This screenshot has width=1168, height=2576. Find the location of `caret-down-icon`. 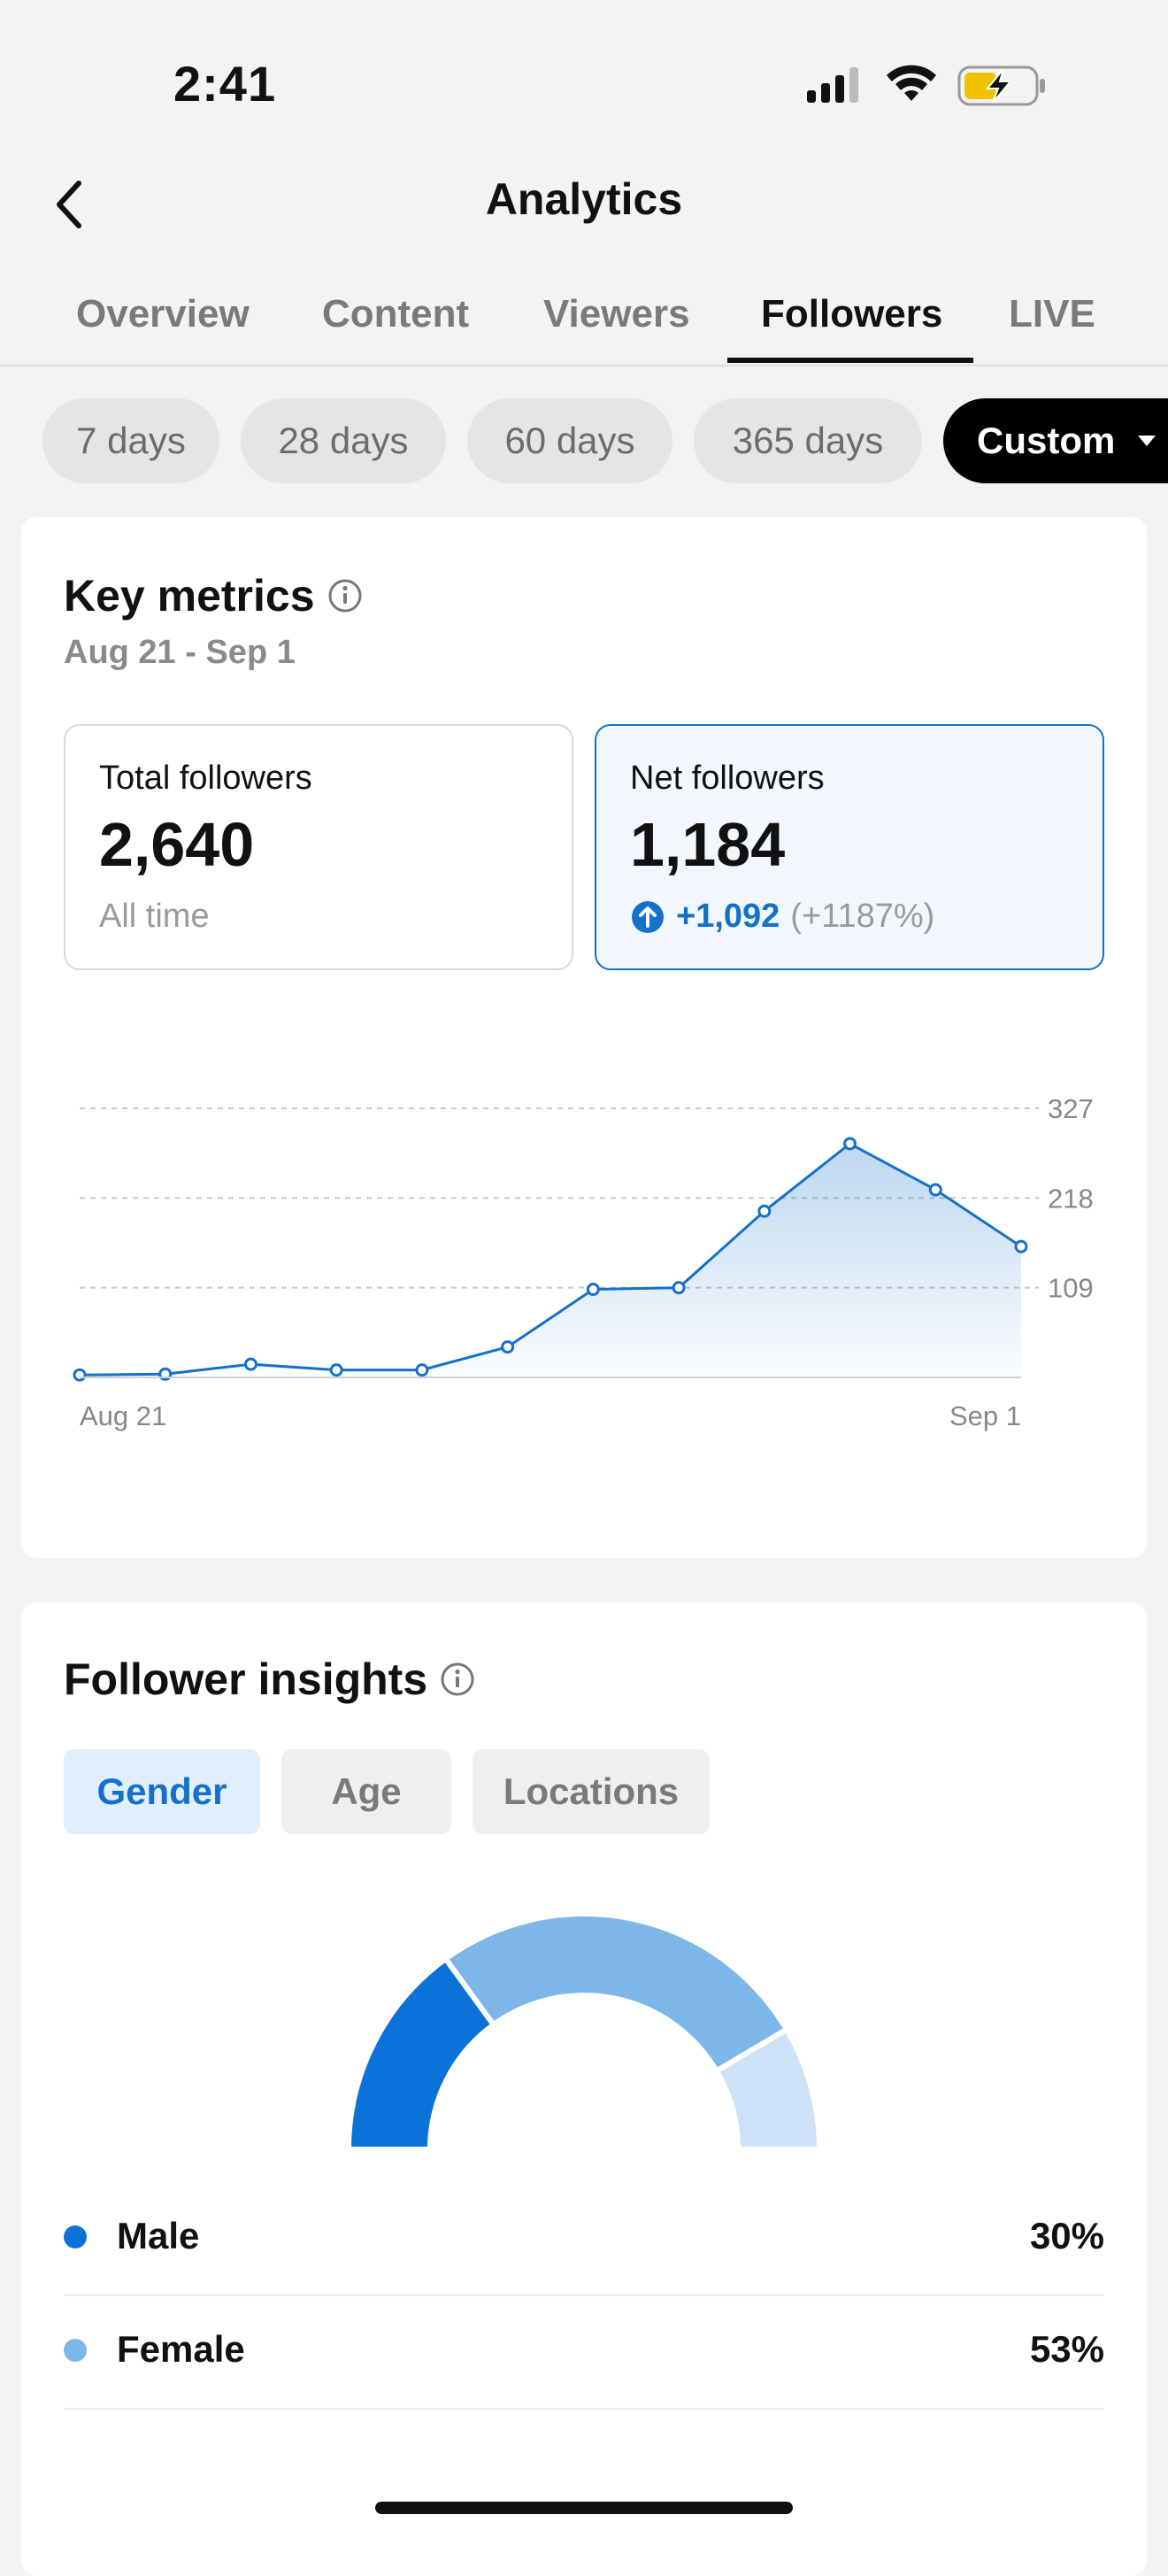

caret-down-icon is located at coordinates (1147, 441).